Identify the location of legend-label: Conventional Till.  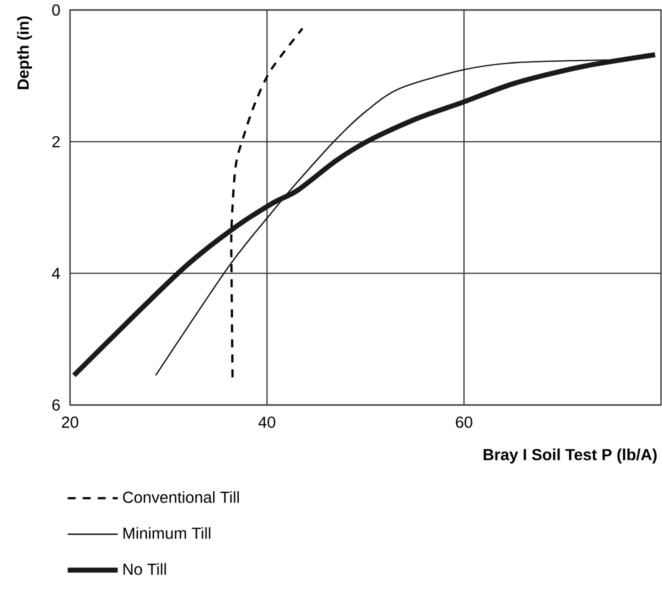
(181, 497).